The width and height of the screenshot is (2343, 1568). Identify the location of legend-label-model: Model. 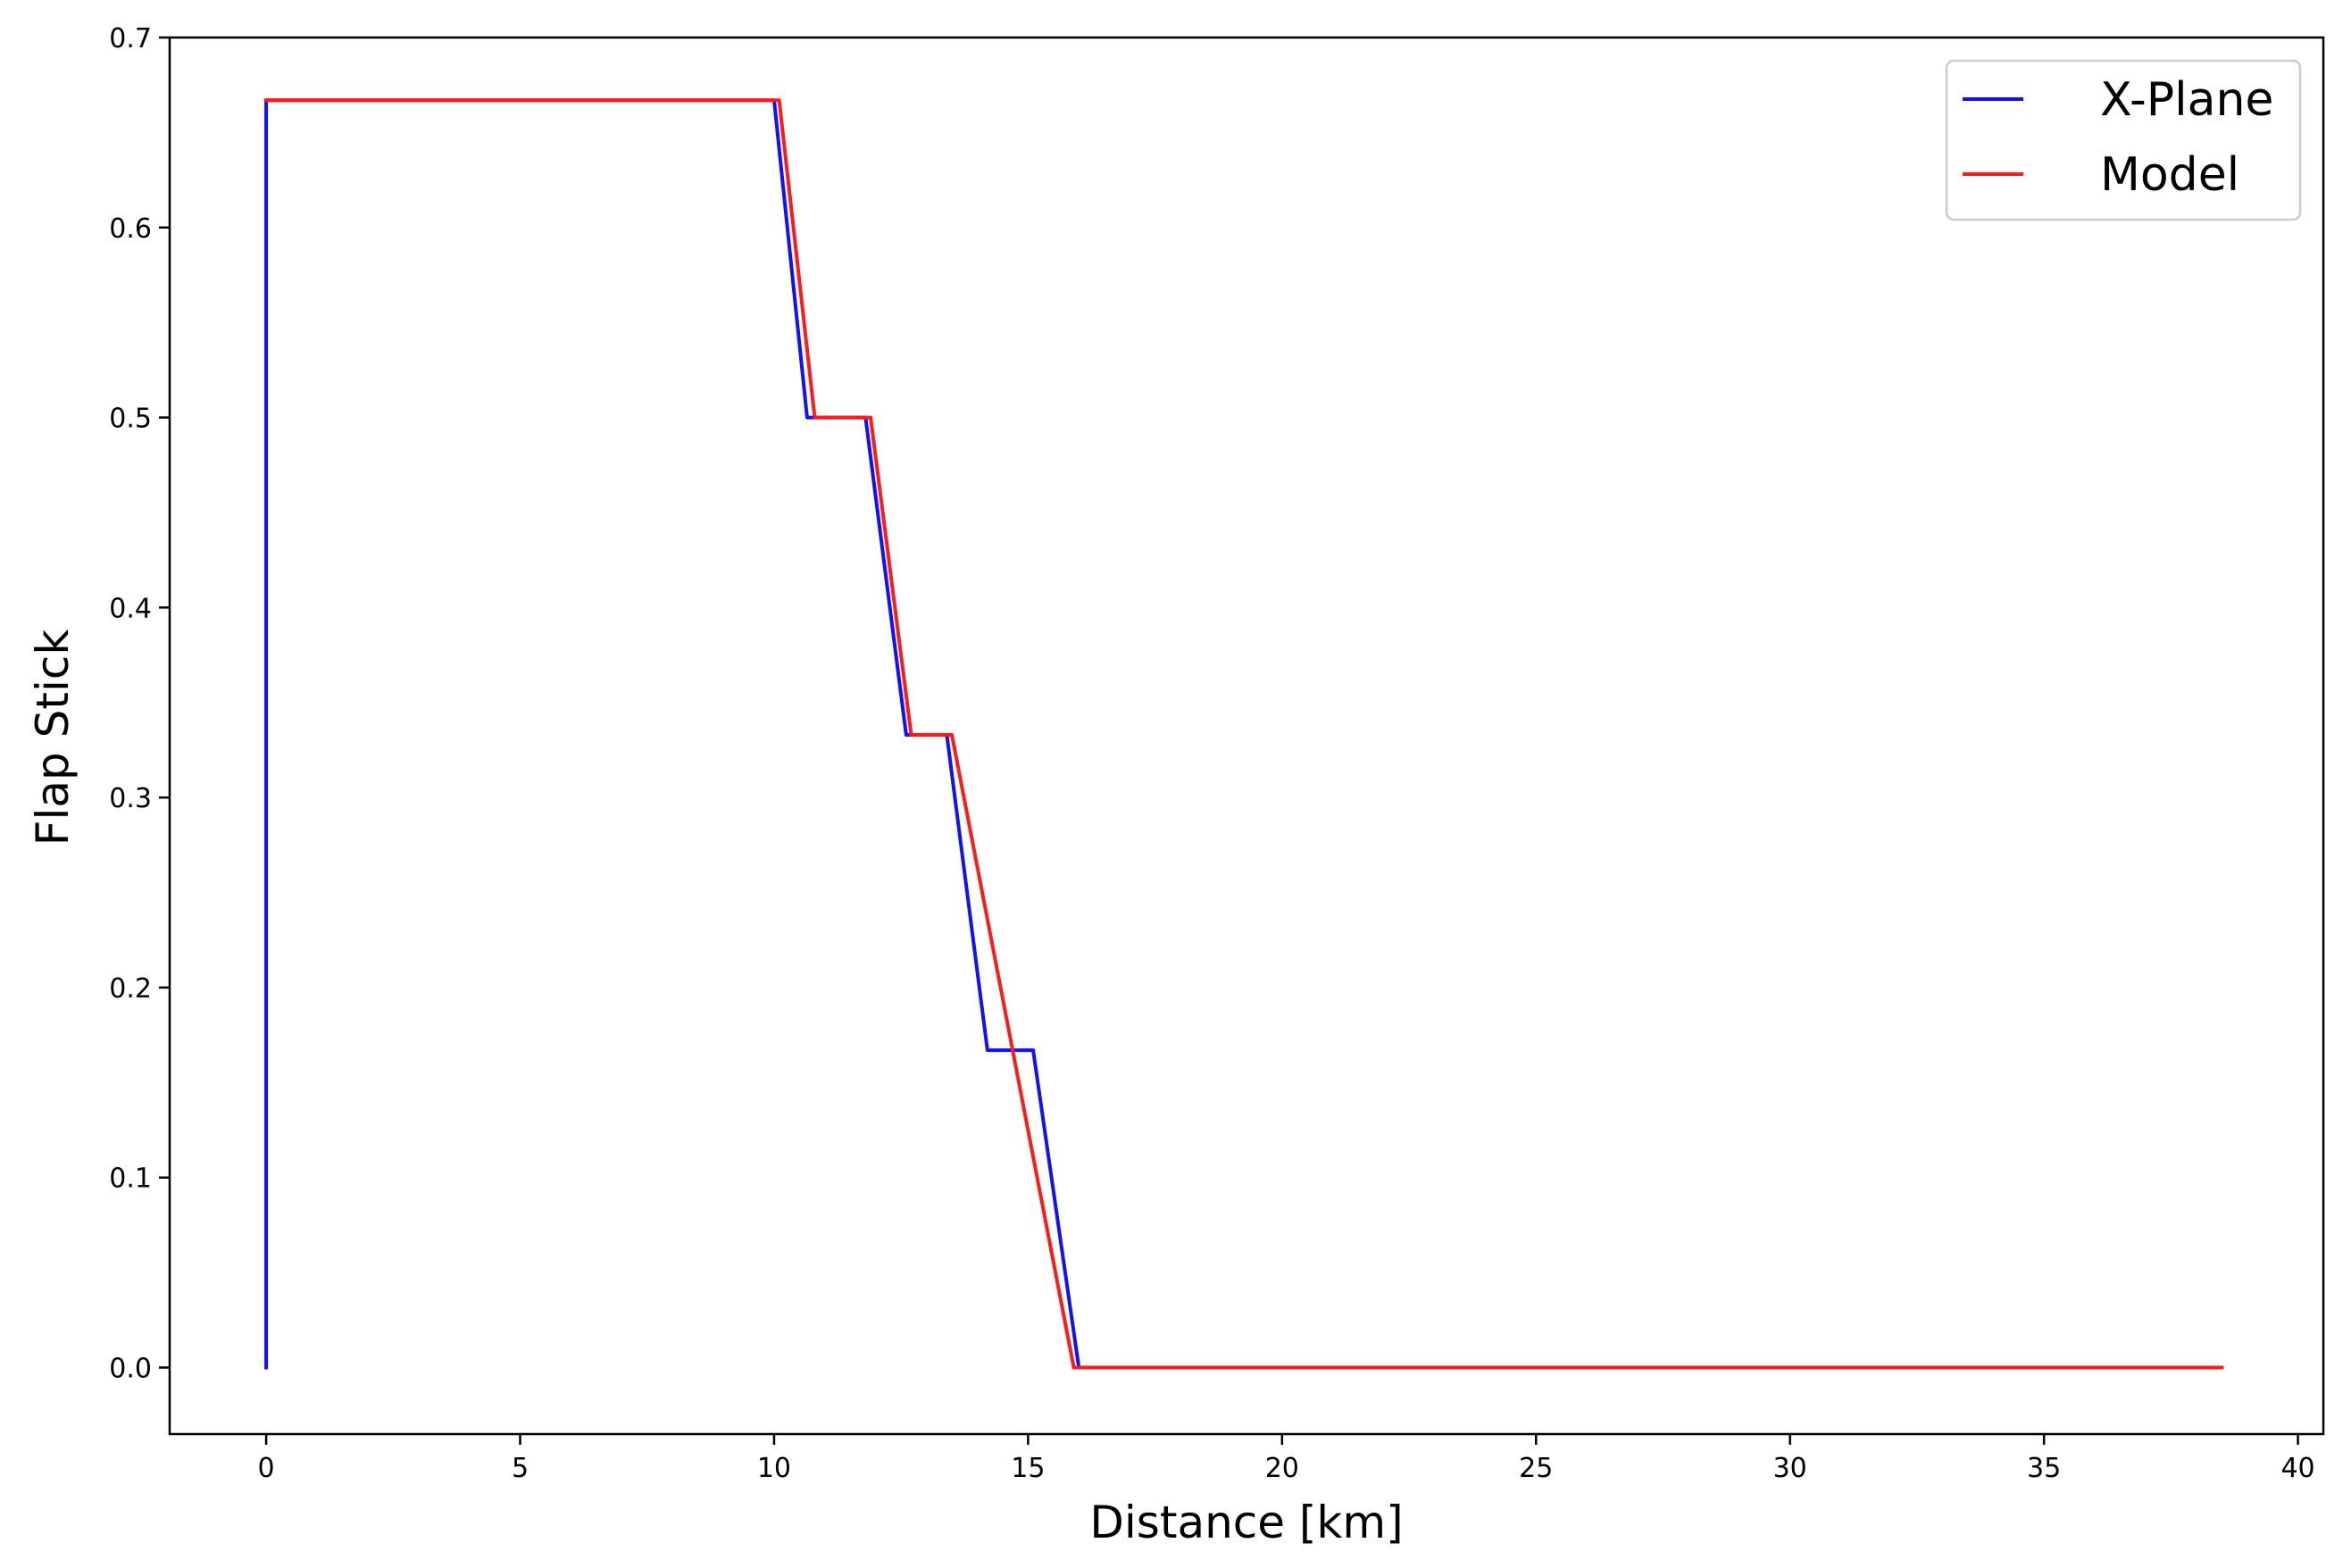
(2169, 175).